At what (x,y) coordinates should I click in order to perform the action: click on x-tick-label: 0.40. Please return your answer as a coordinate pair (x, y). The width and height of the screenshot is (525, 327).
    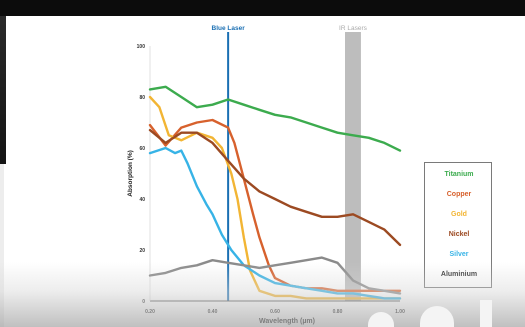
    Looking at the image, I should click on (213, 312).